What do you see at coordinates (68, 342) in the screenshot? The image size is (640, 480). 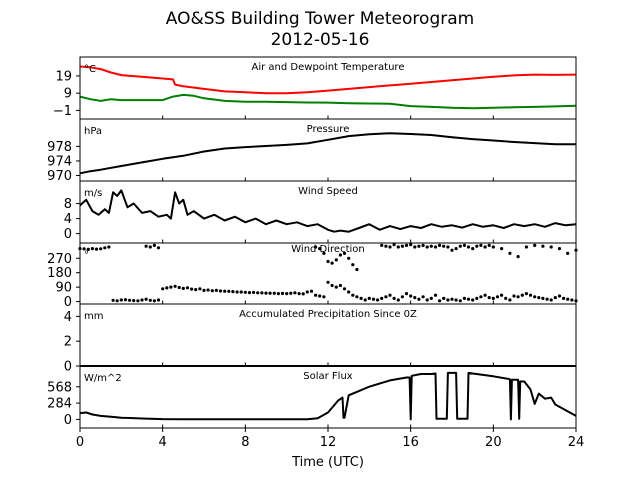 I see `y-tick-label: 2` at bounding box center [68, 342].